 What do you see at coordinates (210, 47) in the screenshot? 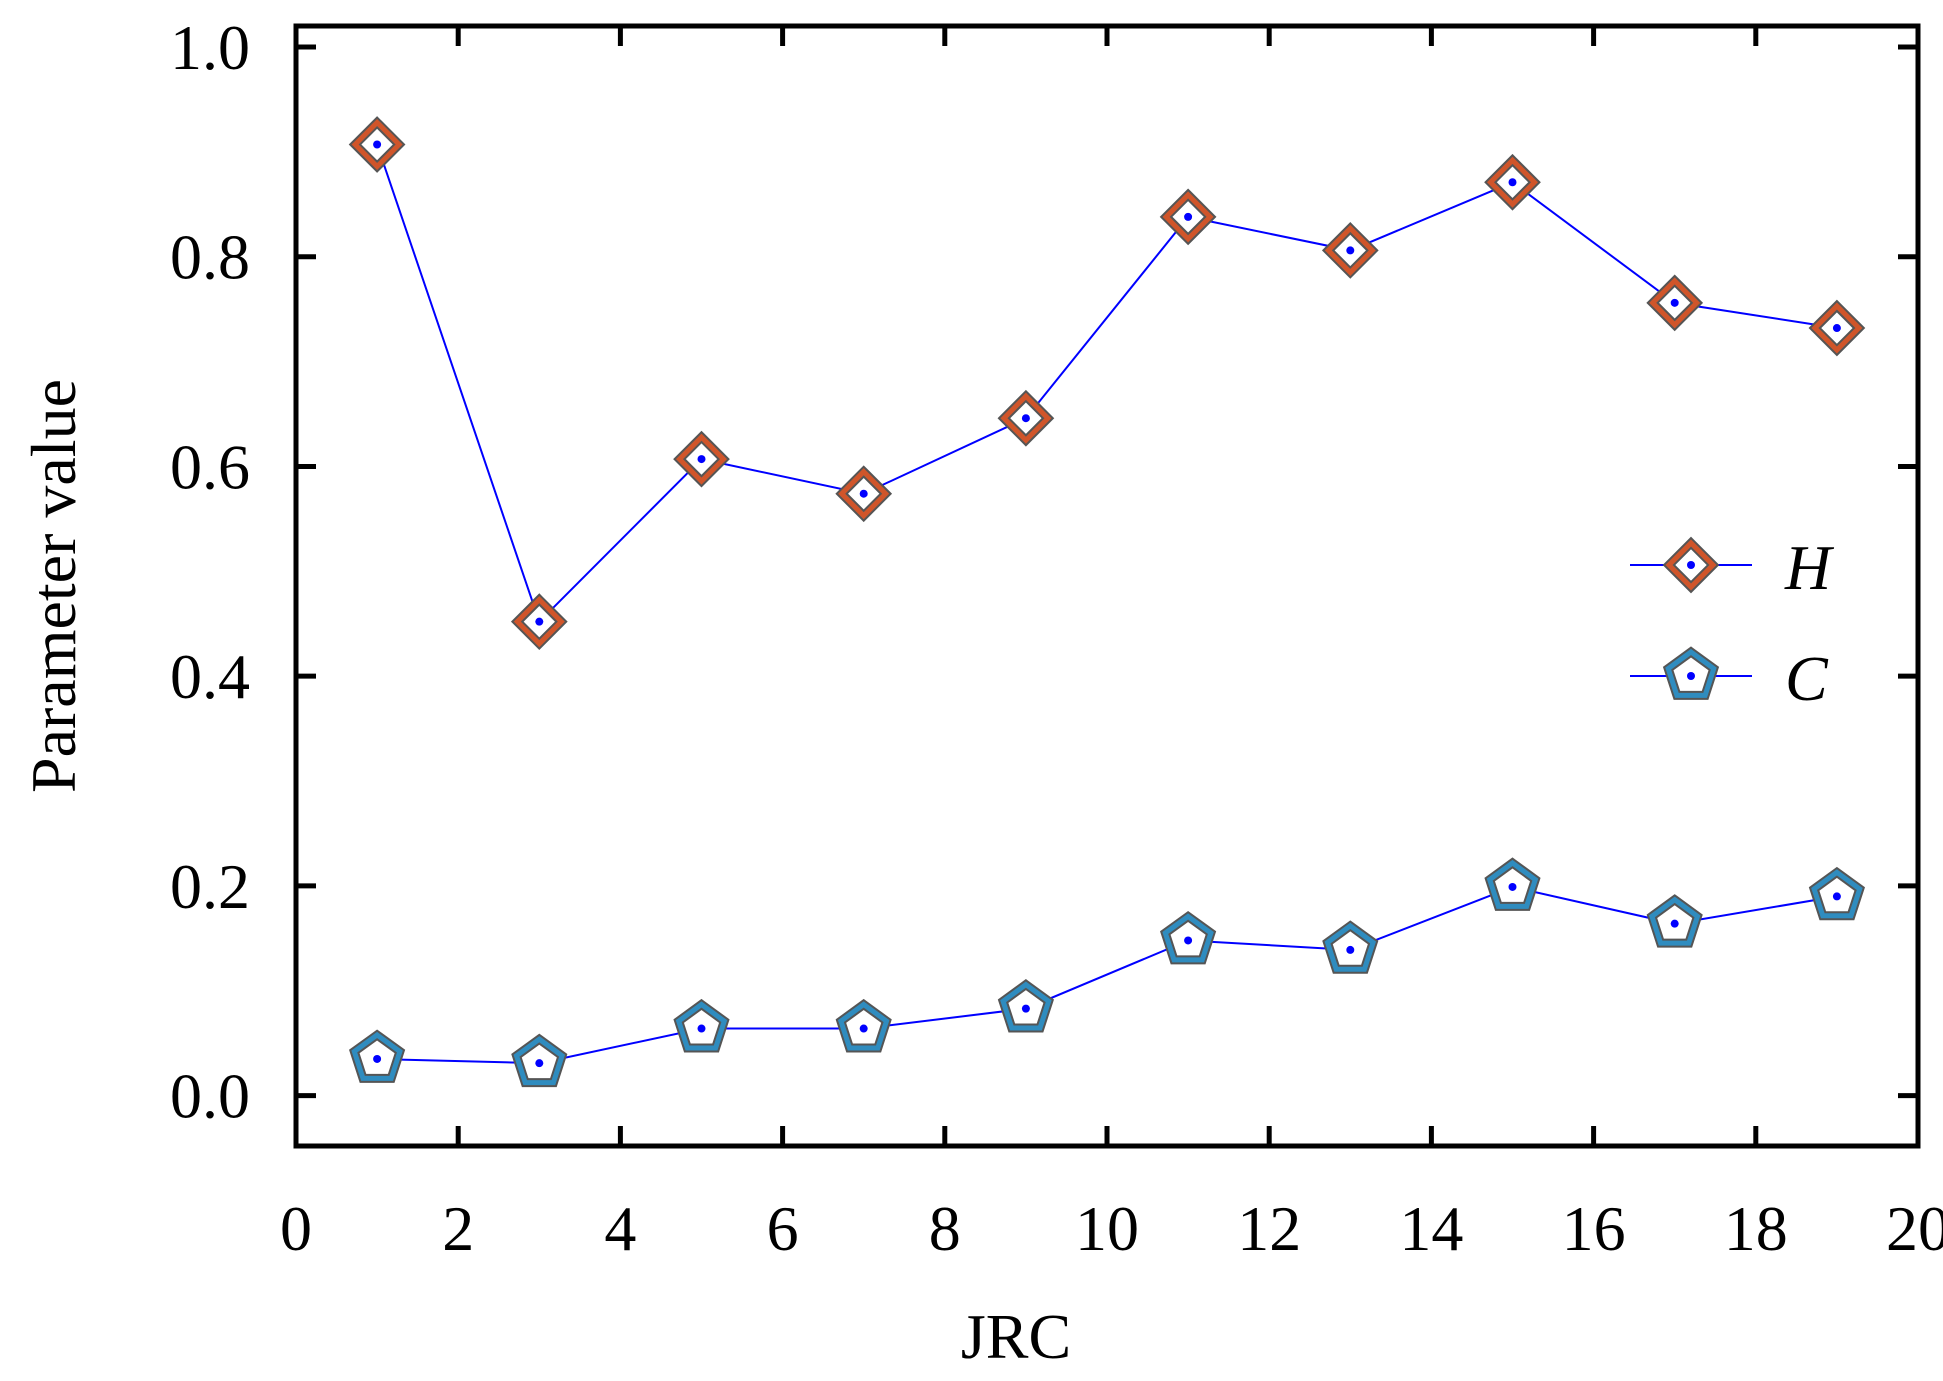
I see `y-tick-label: 1.0` at bounding box center [210, 47].